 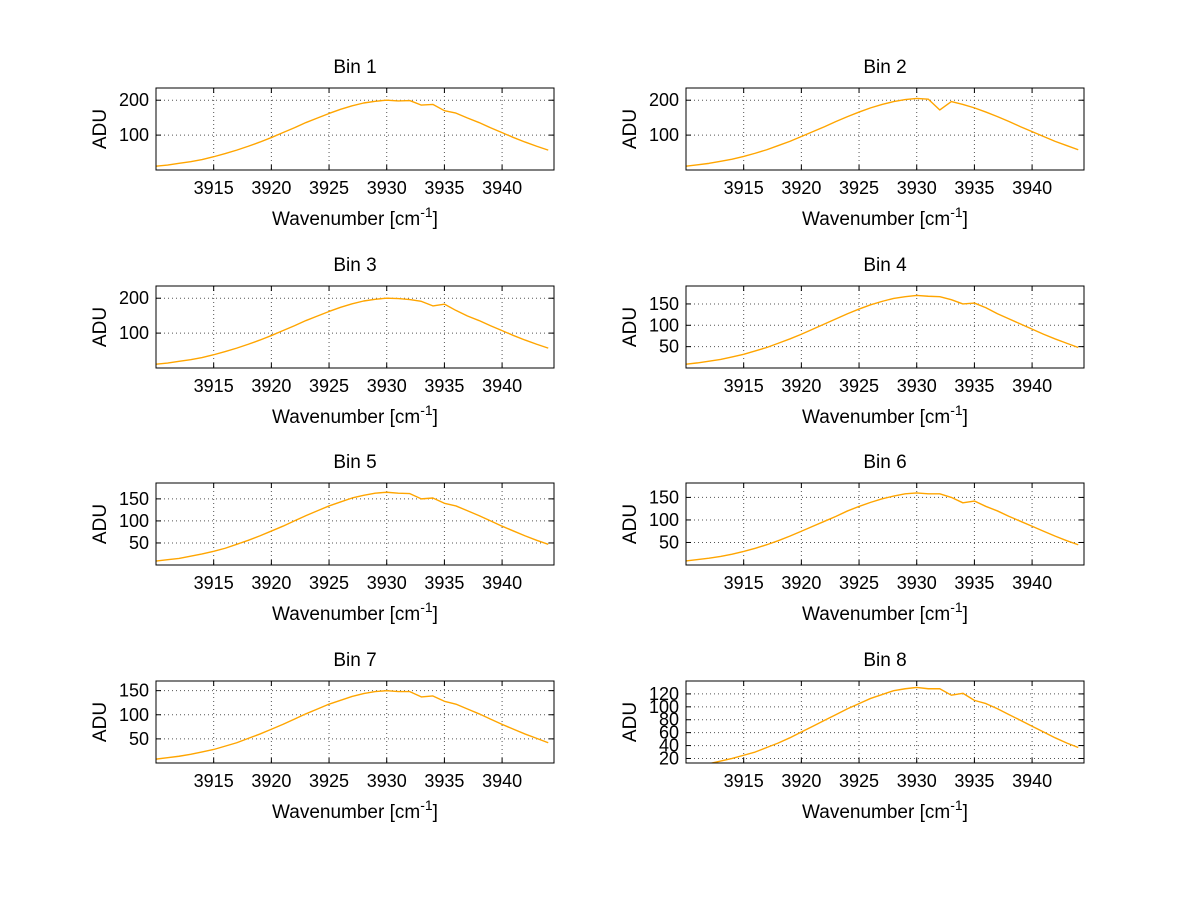 I want to click on plot-title: Bin 8, so click(x=884, y=660).